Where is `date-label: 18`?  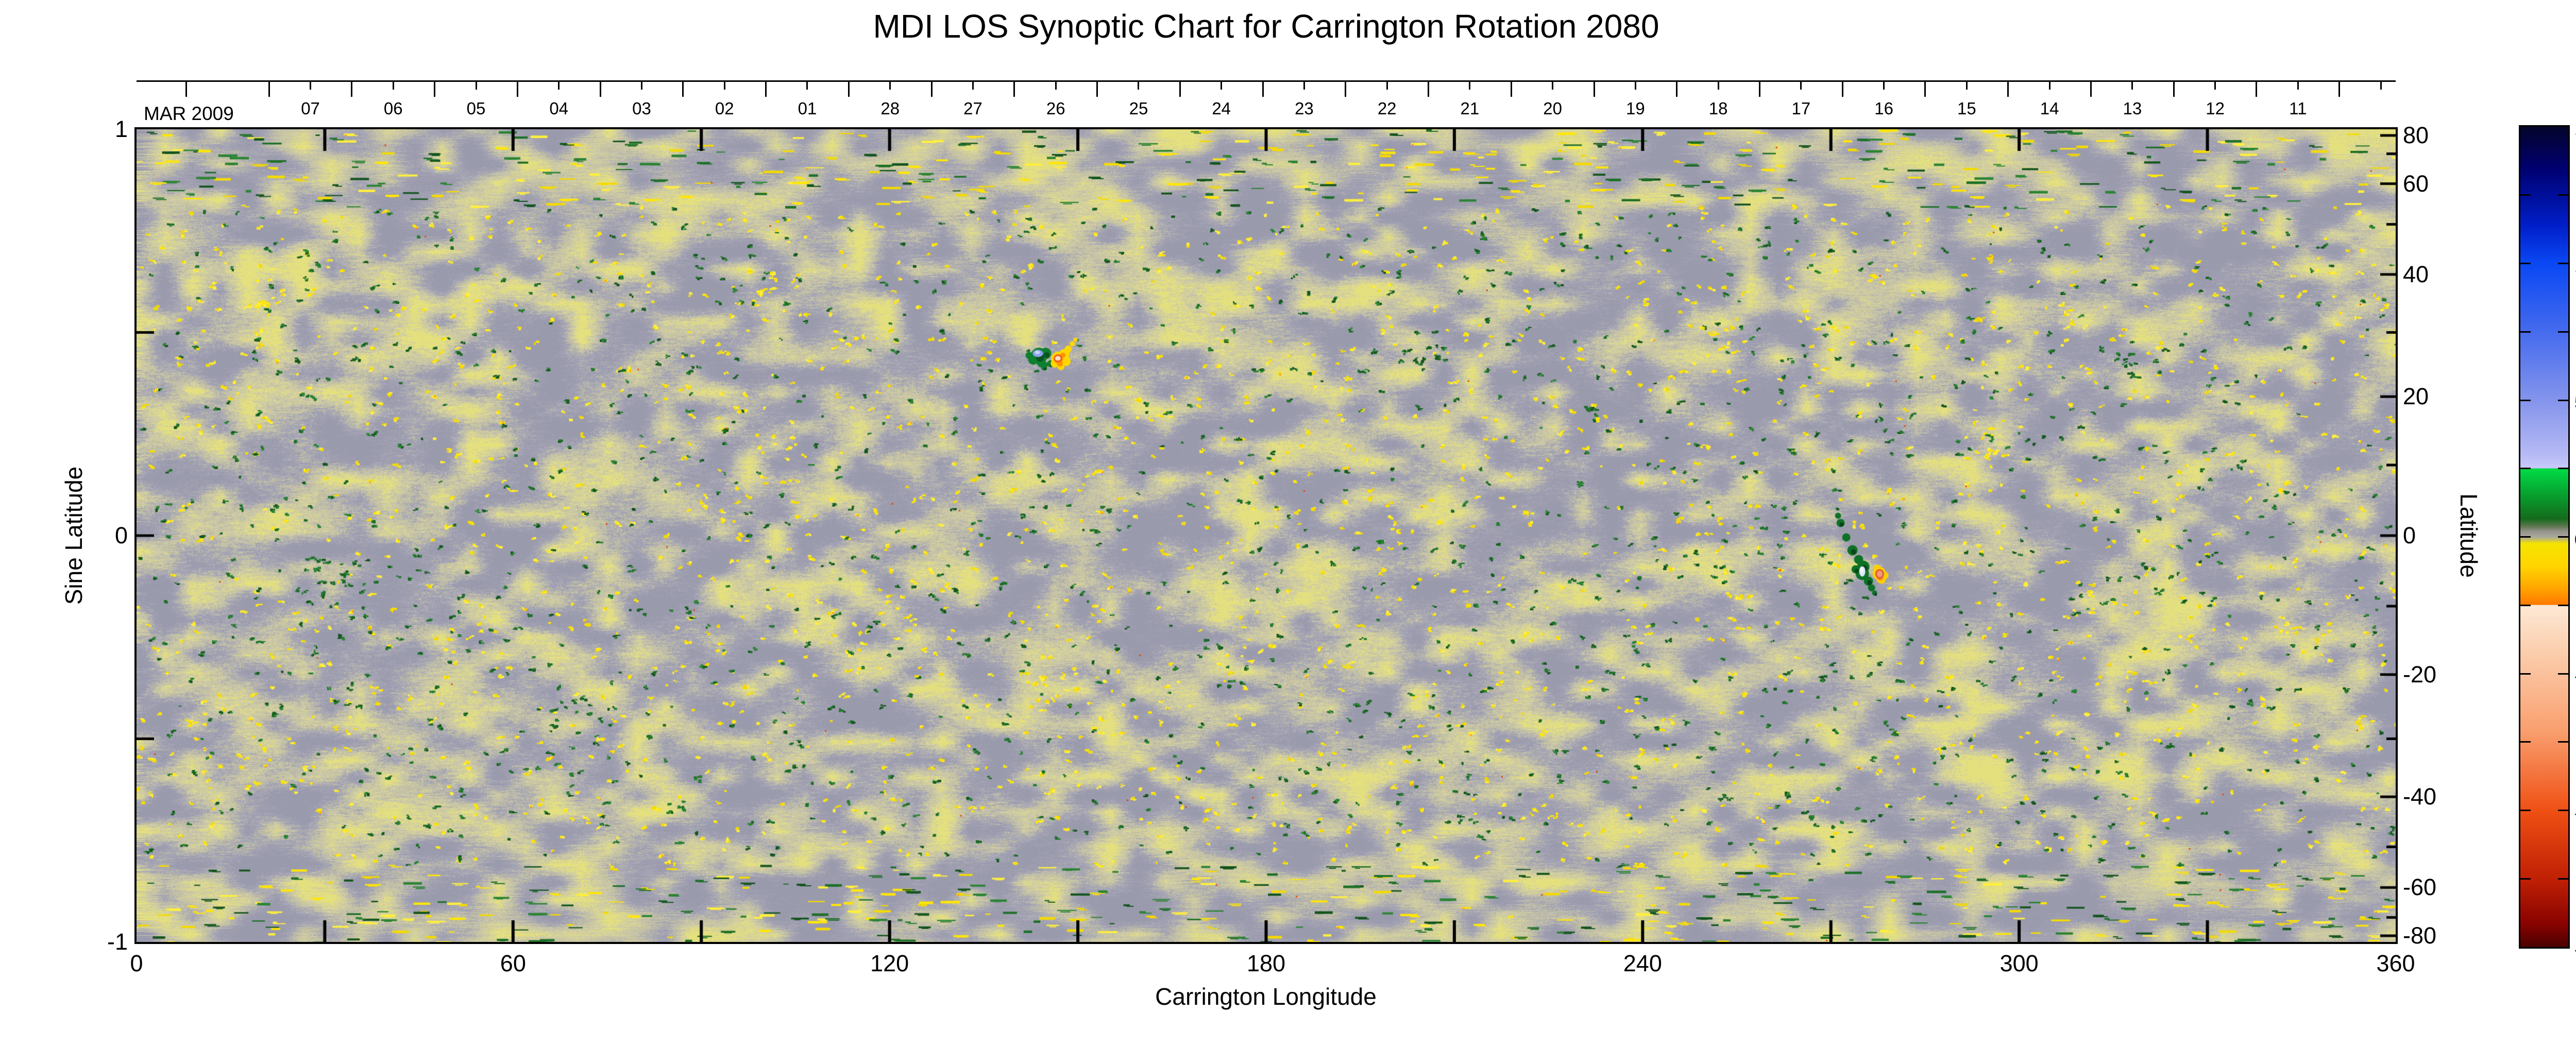 date-label: 18 is located at coordinates (1718, 109).